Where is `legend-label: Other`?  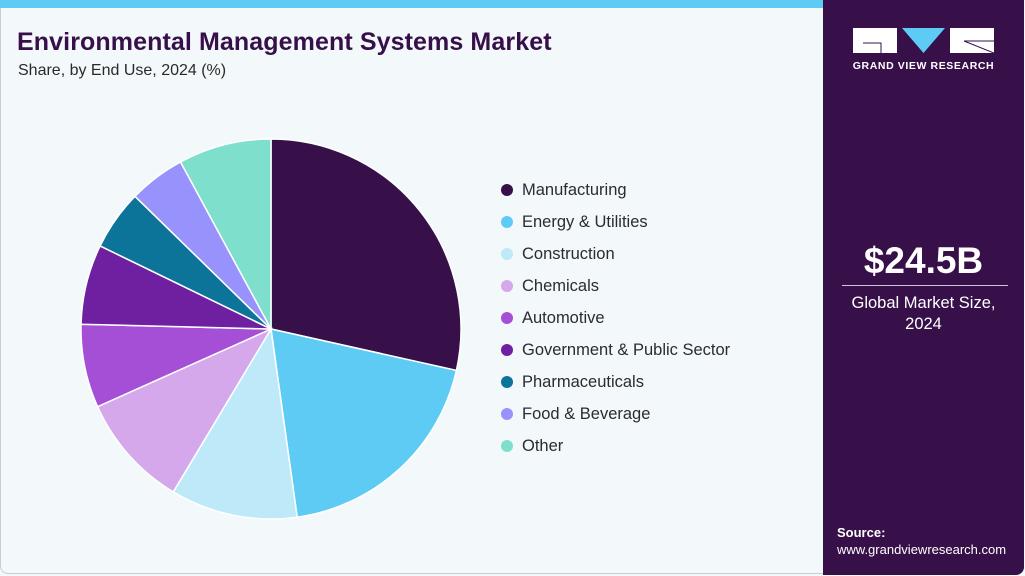 legend-label: Other is located at coordinates (543, 445).